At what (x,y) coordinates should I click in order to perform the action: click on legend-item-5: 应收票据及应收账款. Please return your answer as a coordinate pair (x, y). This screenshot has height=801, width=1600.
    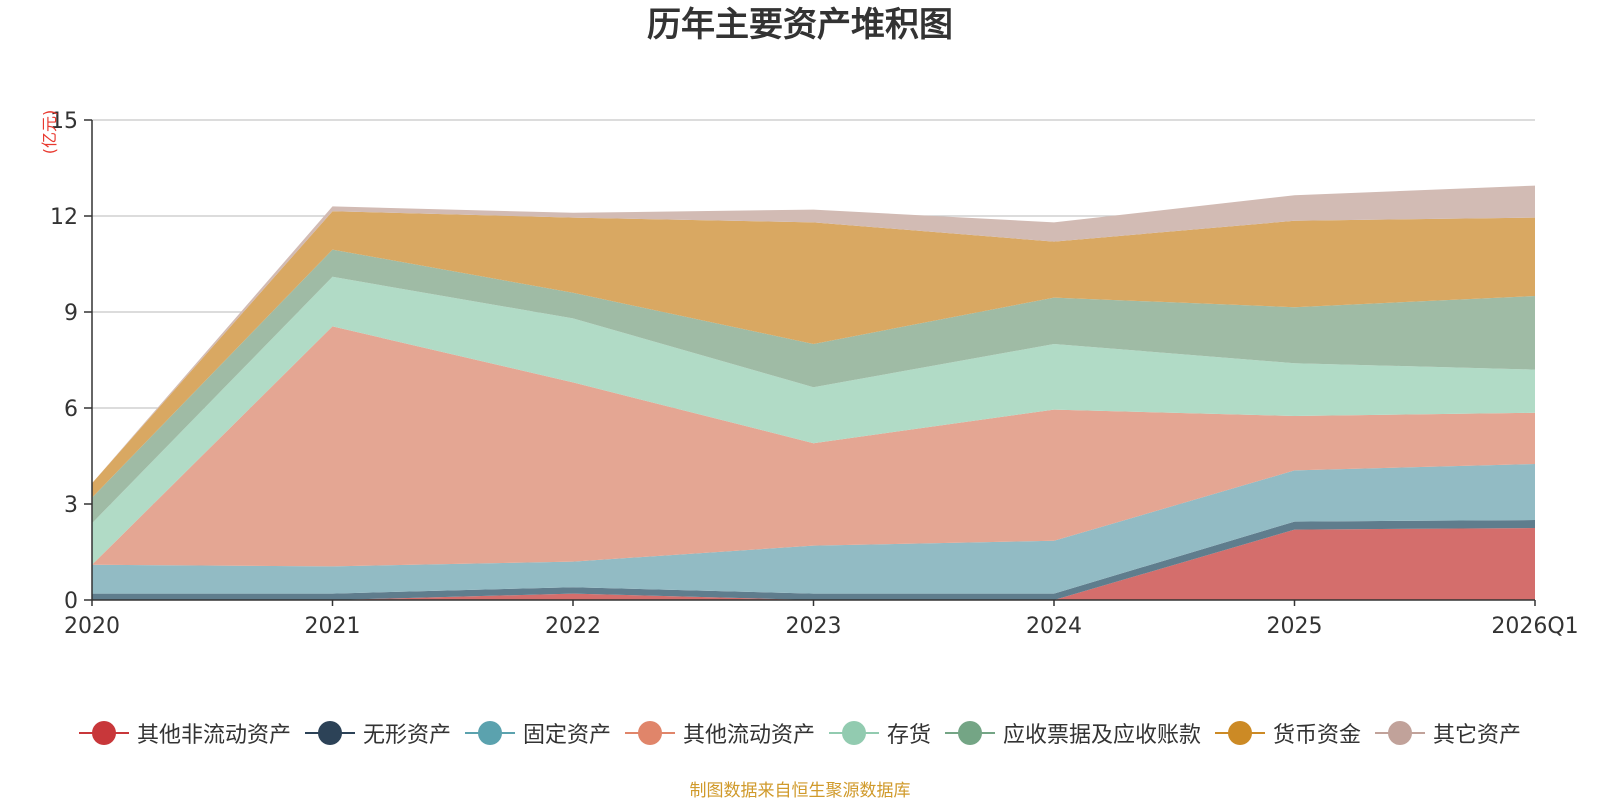
    Looking at the image, I should click on (1073, 733).